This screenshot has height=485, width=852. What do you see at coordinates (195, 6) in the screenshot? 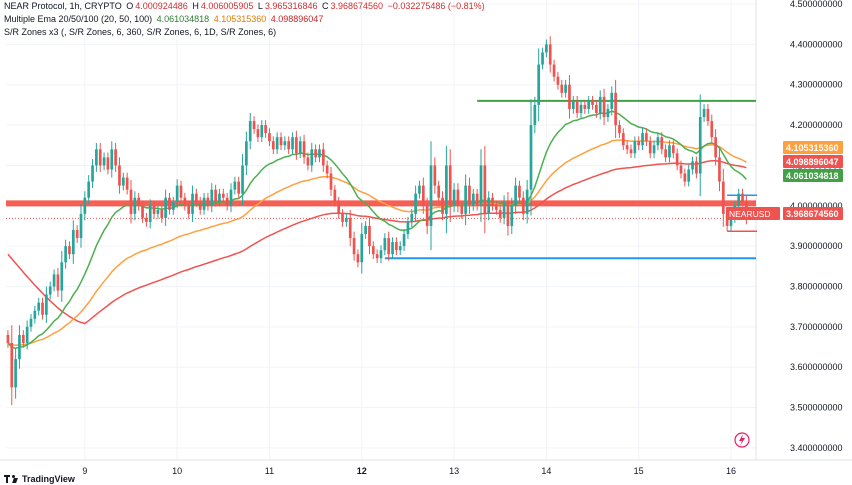
I see `high-label: H` at bounding box center [195, 6].